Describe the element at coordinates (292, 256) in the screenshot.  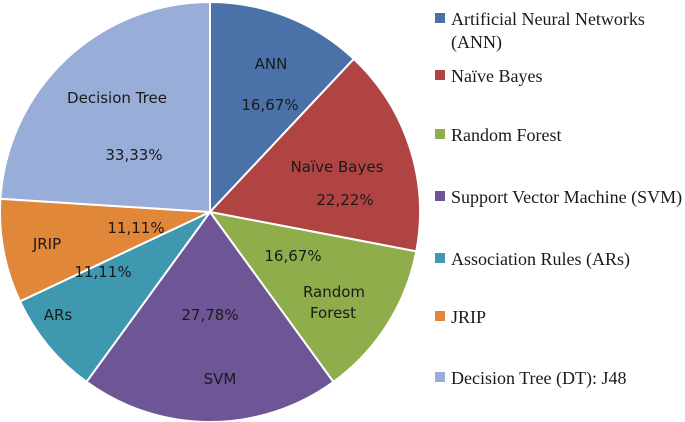
I see `slice-value-label-random-forest: 16,67%` at that location.